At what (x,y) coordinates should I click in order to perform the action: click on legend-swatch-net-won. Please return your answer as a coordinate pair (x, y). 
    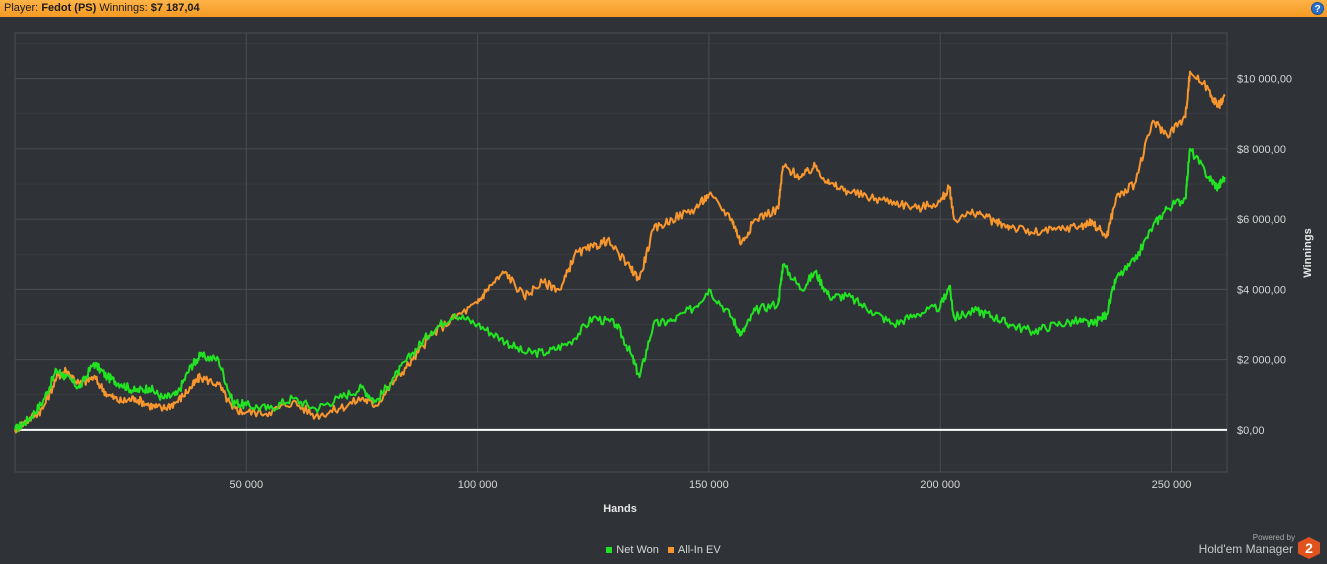
    Looking at the image, I should click on (609, 550).